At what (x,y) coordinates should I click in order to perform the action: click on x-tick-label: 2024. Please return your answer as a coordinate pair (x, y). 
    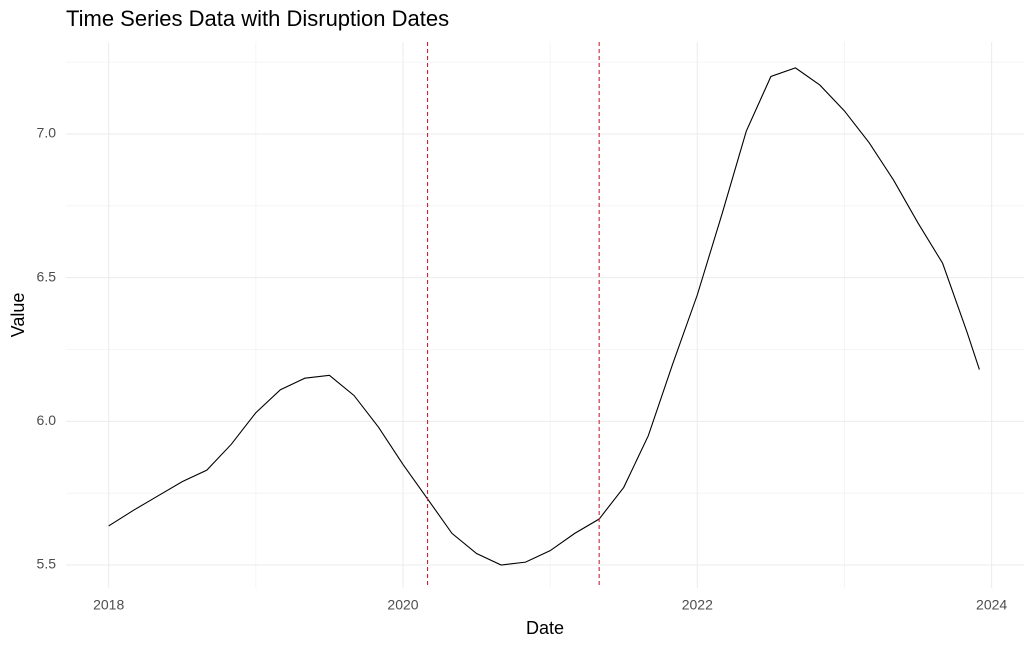
    Looking at the image, I should click on (991, 605).